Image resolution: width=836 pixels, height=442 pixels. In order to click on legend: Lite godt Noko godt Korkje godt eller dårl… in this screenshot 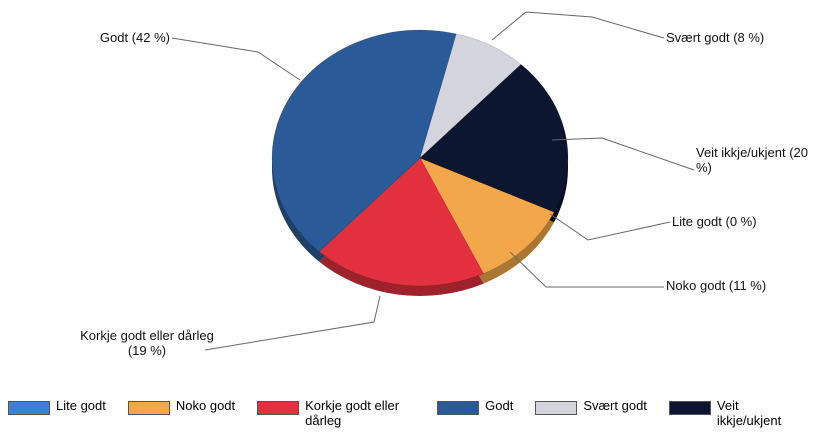, I will do `click(421, 413)`.